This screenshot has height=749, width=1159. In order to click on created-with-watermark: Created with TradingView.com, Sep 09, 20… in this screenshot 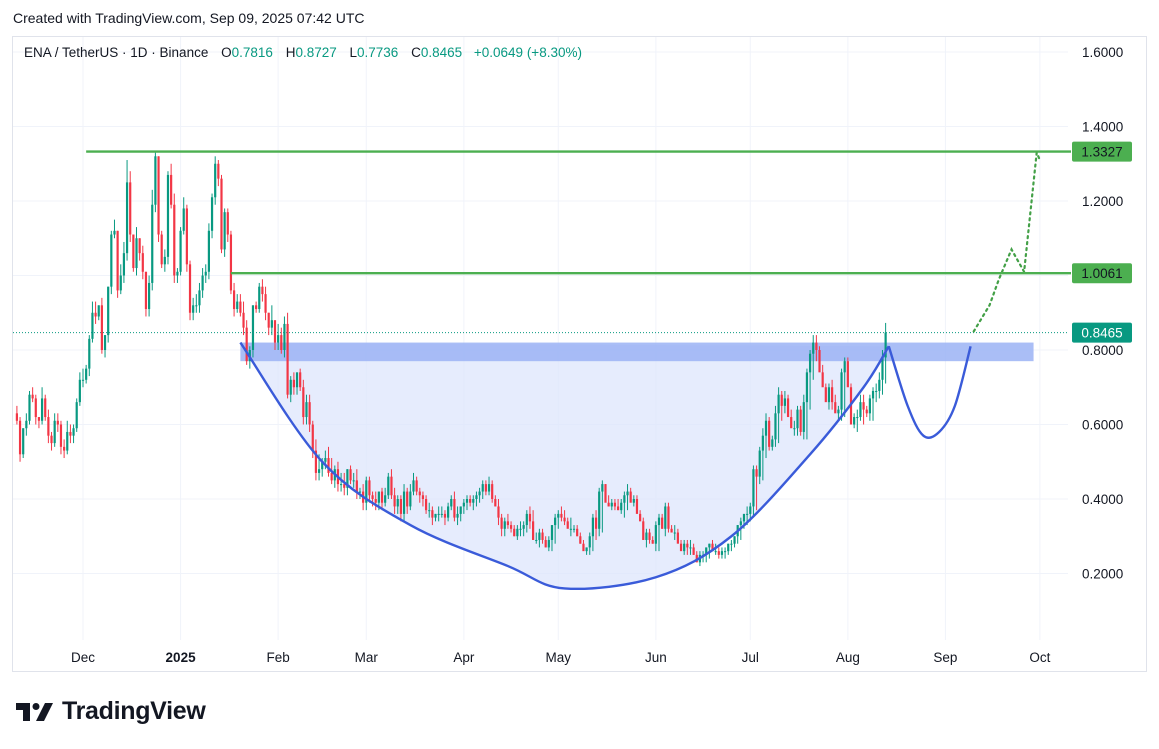, I will do `click(189, 18)`.